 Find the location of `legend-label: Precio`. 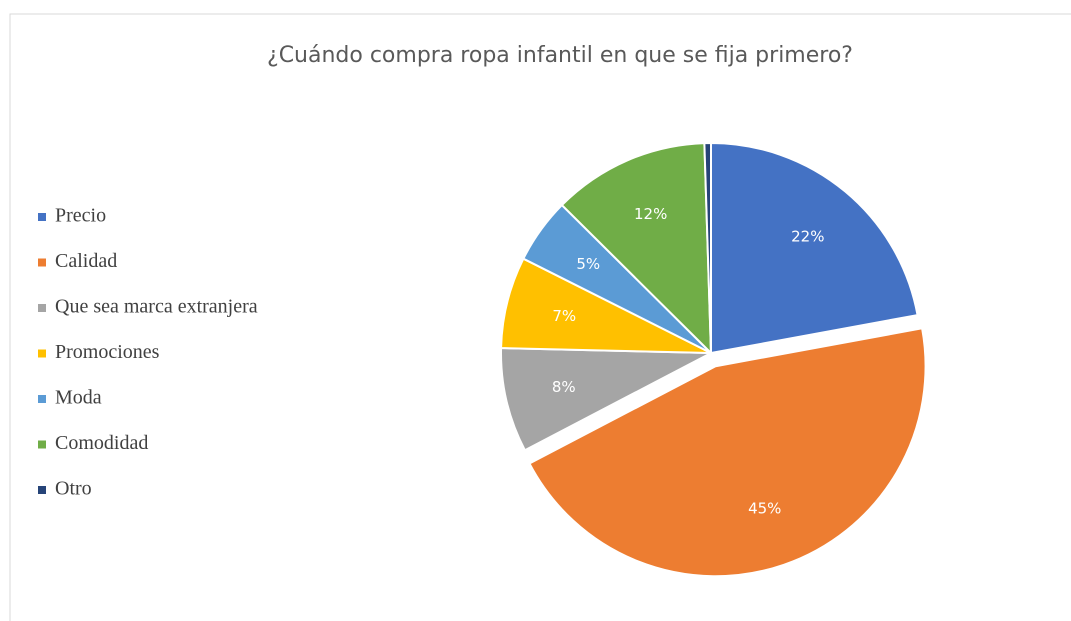

legend-label: Precio is located at coordinates (80, 216).